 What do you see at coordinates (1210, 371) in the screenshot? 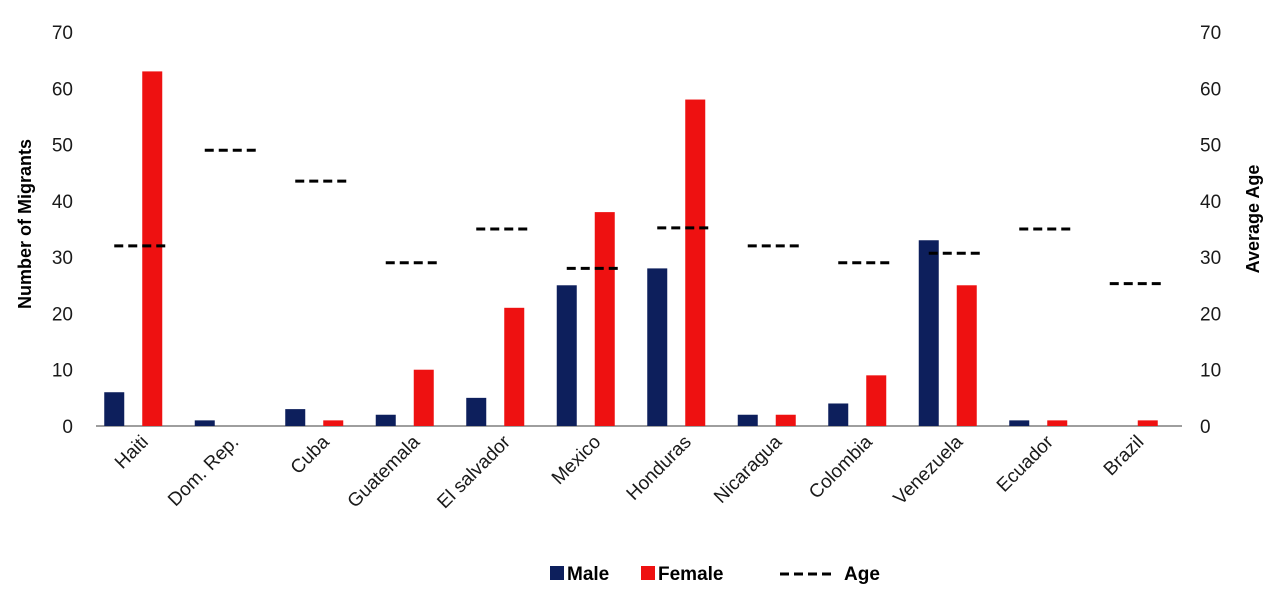
I see `y2-tick-label: 10` at bounding box center [1210, 371].